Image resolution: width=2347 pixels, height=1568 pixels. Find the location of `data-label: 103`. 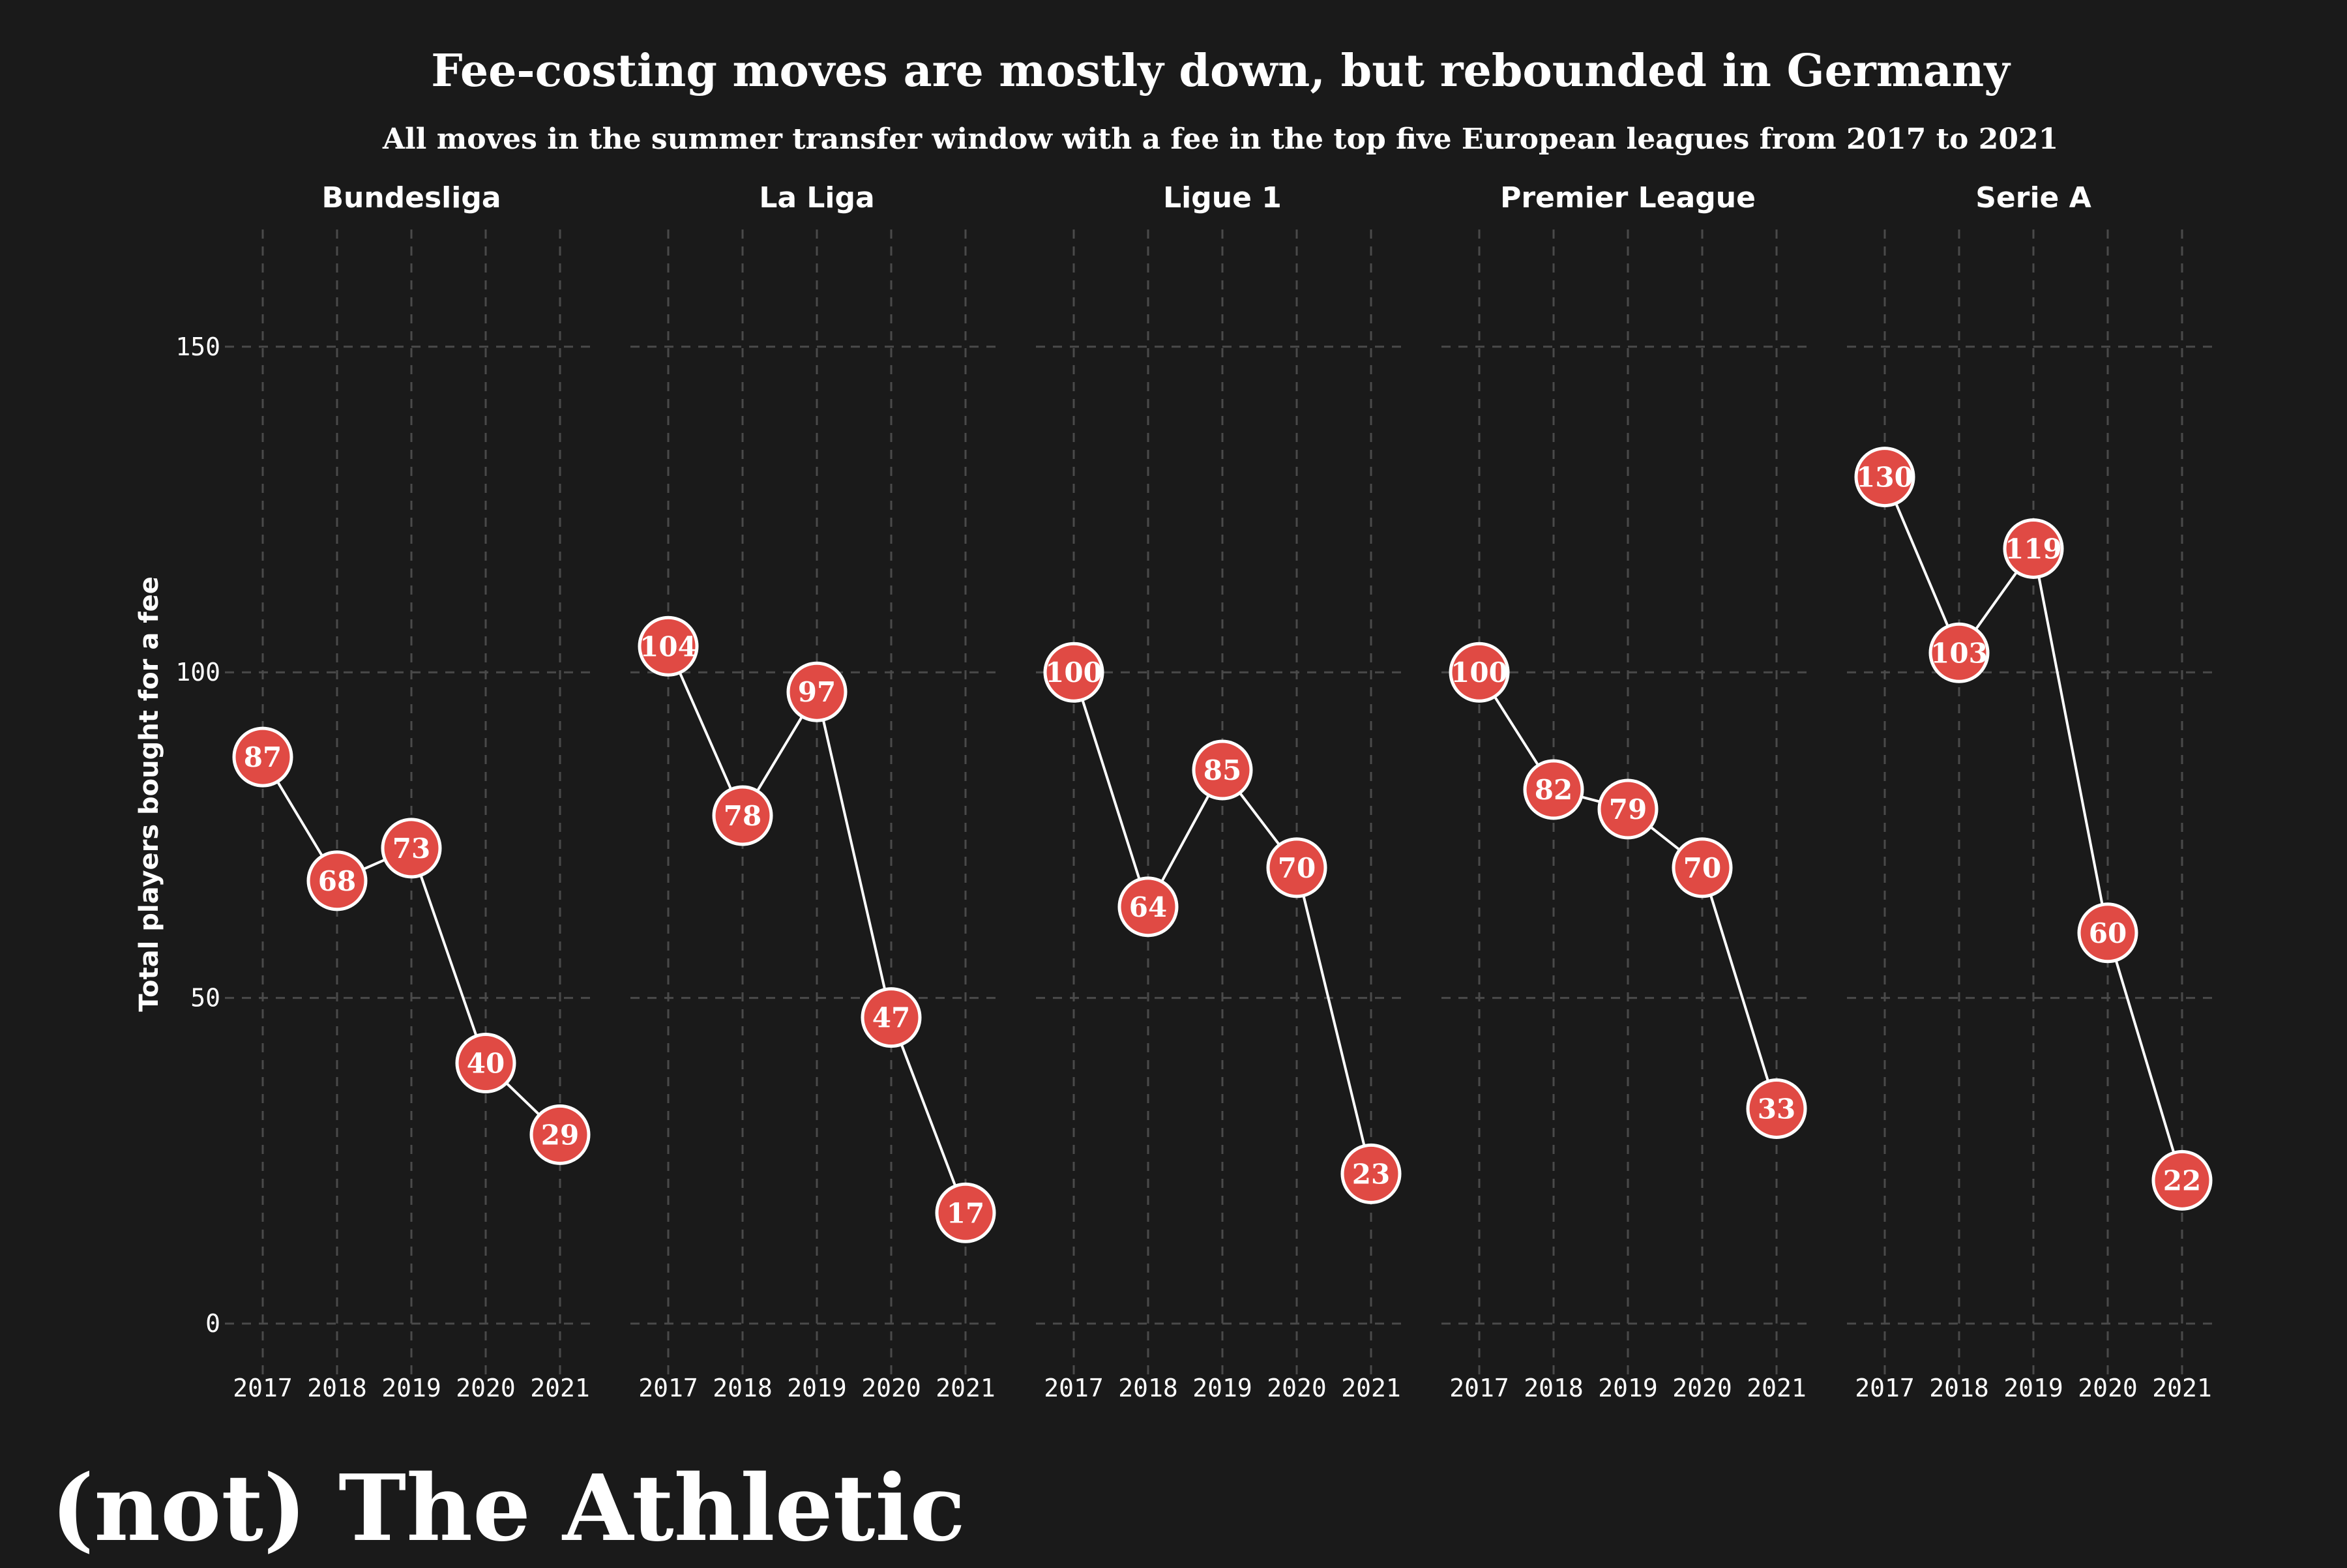

data-label: 103 is located at coordinates (1959, 653).